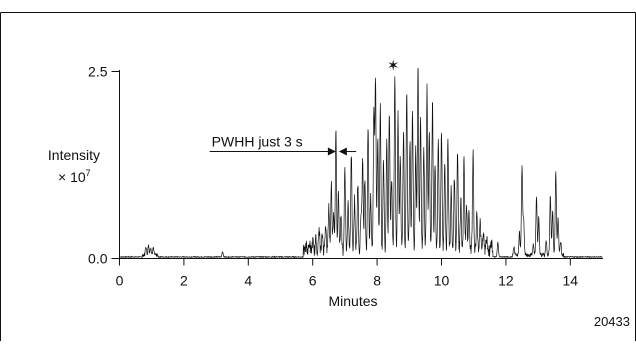  What do you see at coordinates (74, 155) in the screenshot?
I see `y-axis-label: Intensity` at bounding box center [74, 155].